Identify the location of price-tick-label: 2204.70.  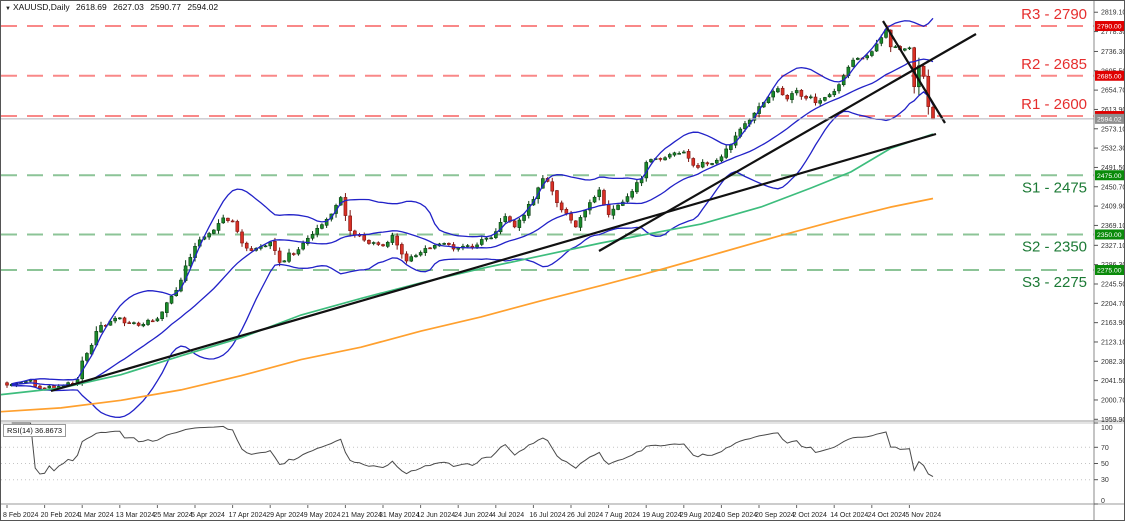
(1113, 304).